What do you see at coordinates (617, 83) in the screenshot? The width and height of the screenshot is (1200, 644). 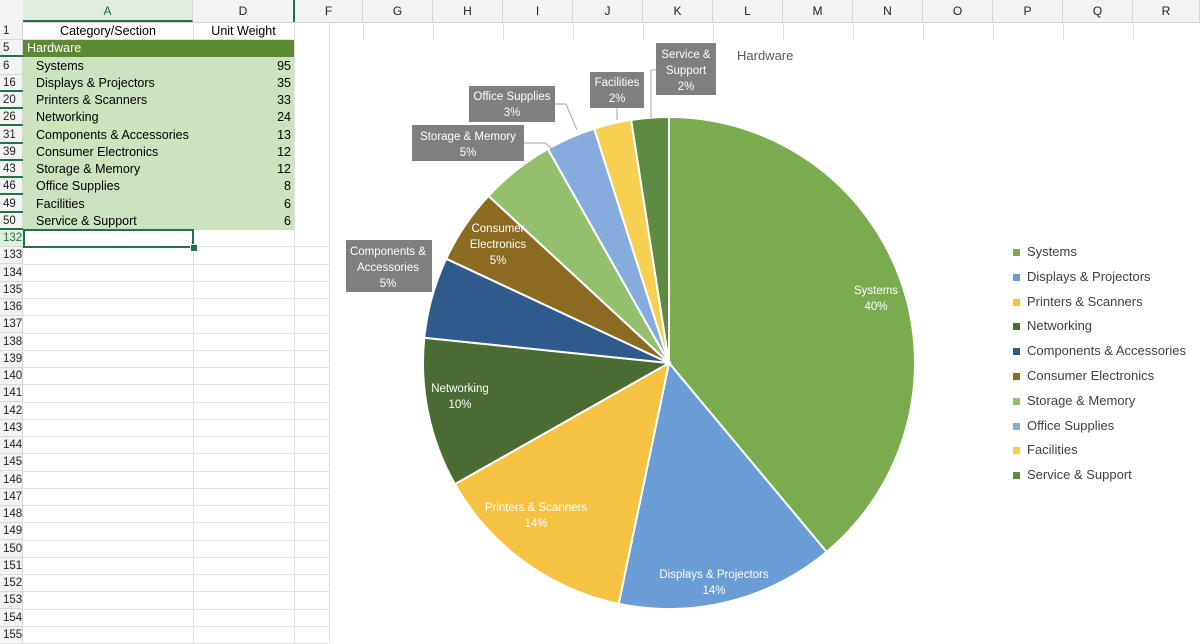 I see `data-label: Facilities` at bounding box center [617, 83].